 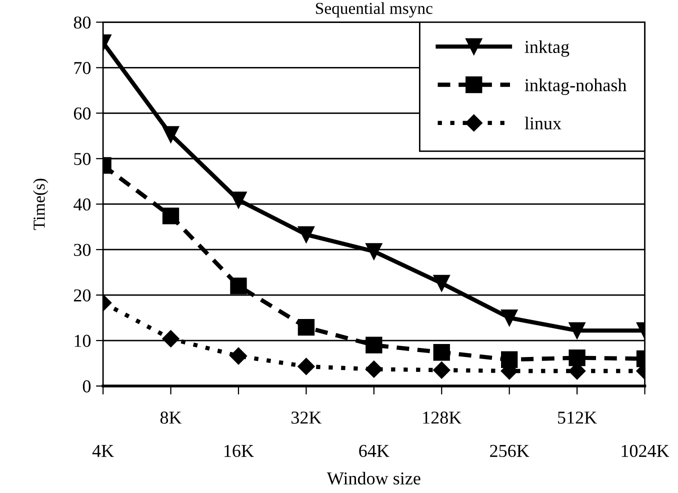 I want to click on y-axis-title: Time(s), so click(x=40, y=204).